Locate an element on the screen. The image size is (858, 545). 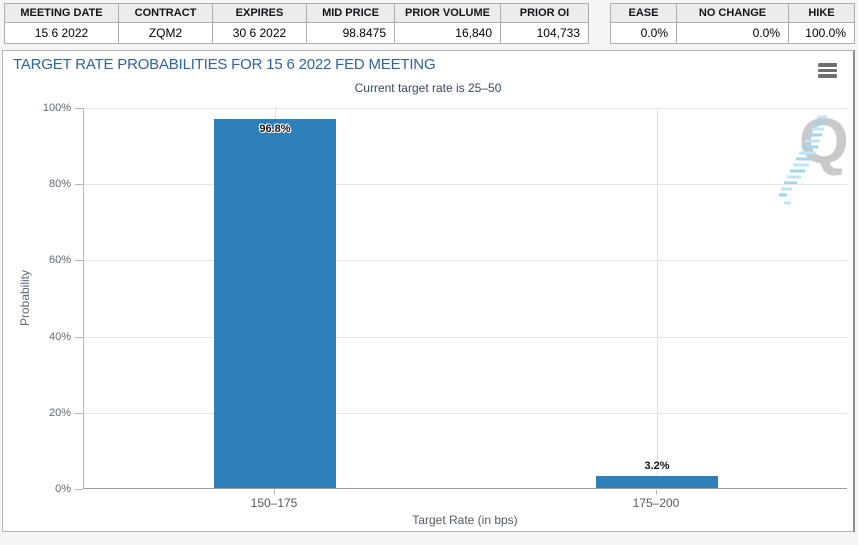
y-tick-label: 100% is located at coordinates (56, 108).